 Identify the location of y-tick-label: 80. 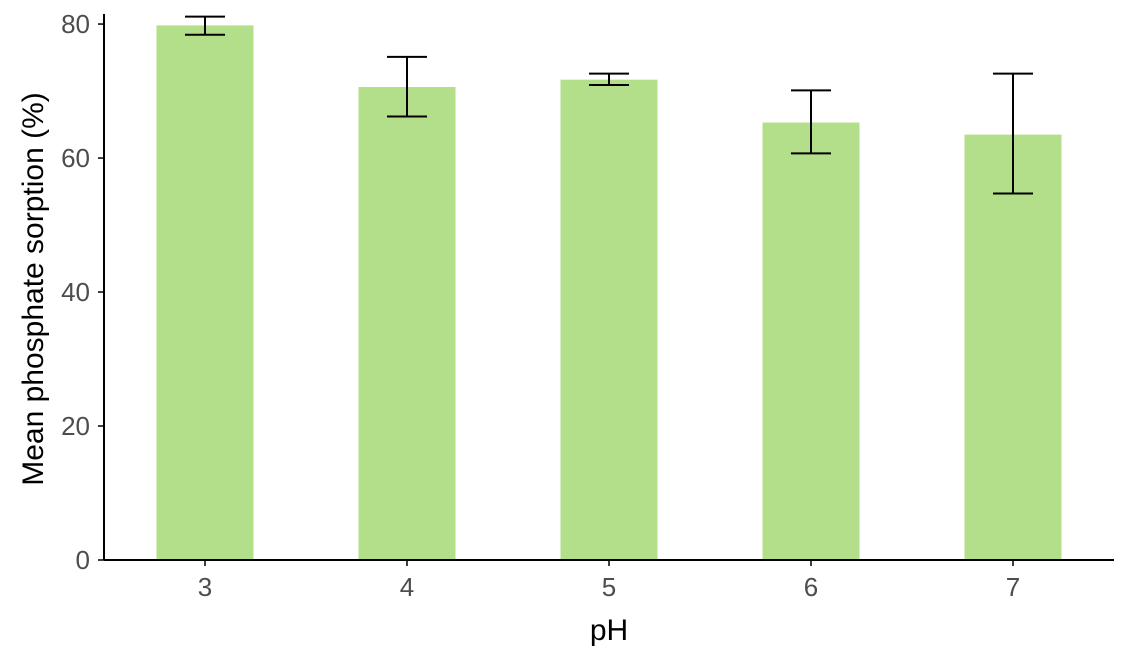
(75, 24).